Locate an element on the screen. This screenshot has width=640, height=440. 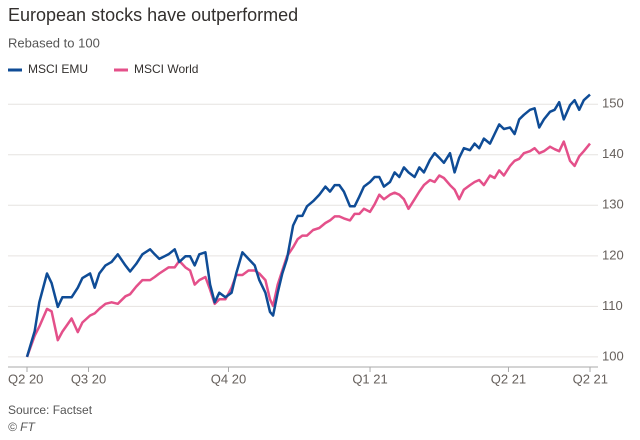
y-tick-label: 110 is located at coordinates (612, 305).